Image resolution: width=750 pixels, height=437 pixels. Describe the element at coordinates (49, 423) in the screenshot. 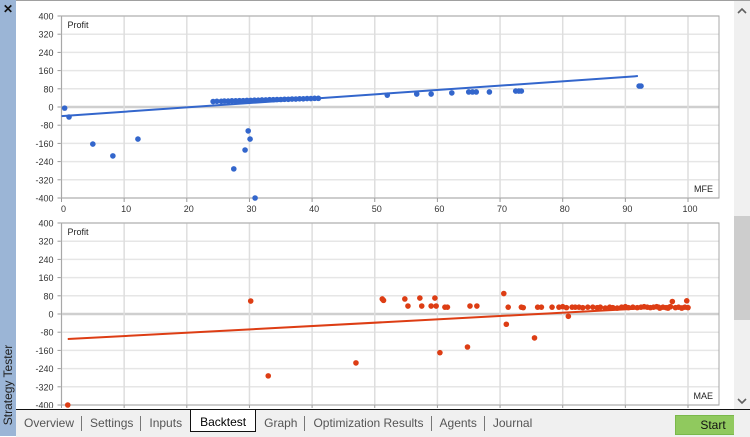

I see `tab-overview: Overview` at that location.